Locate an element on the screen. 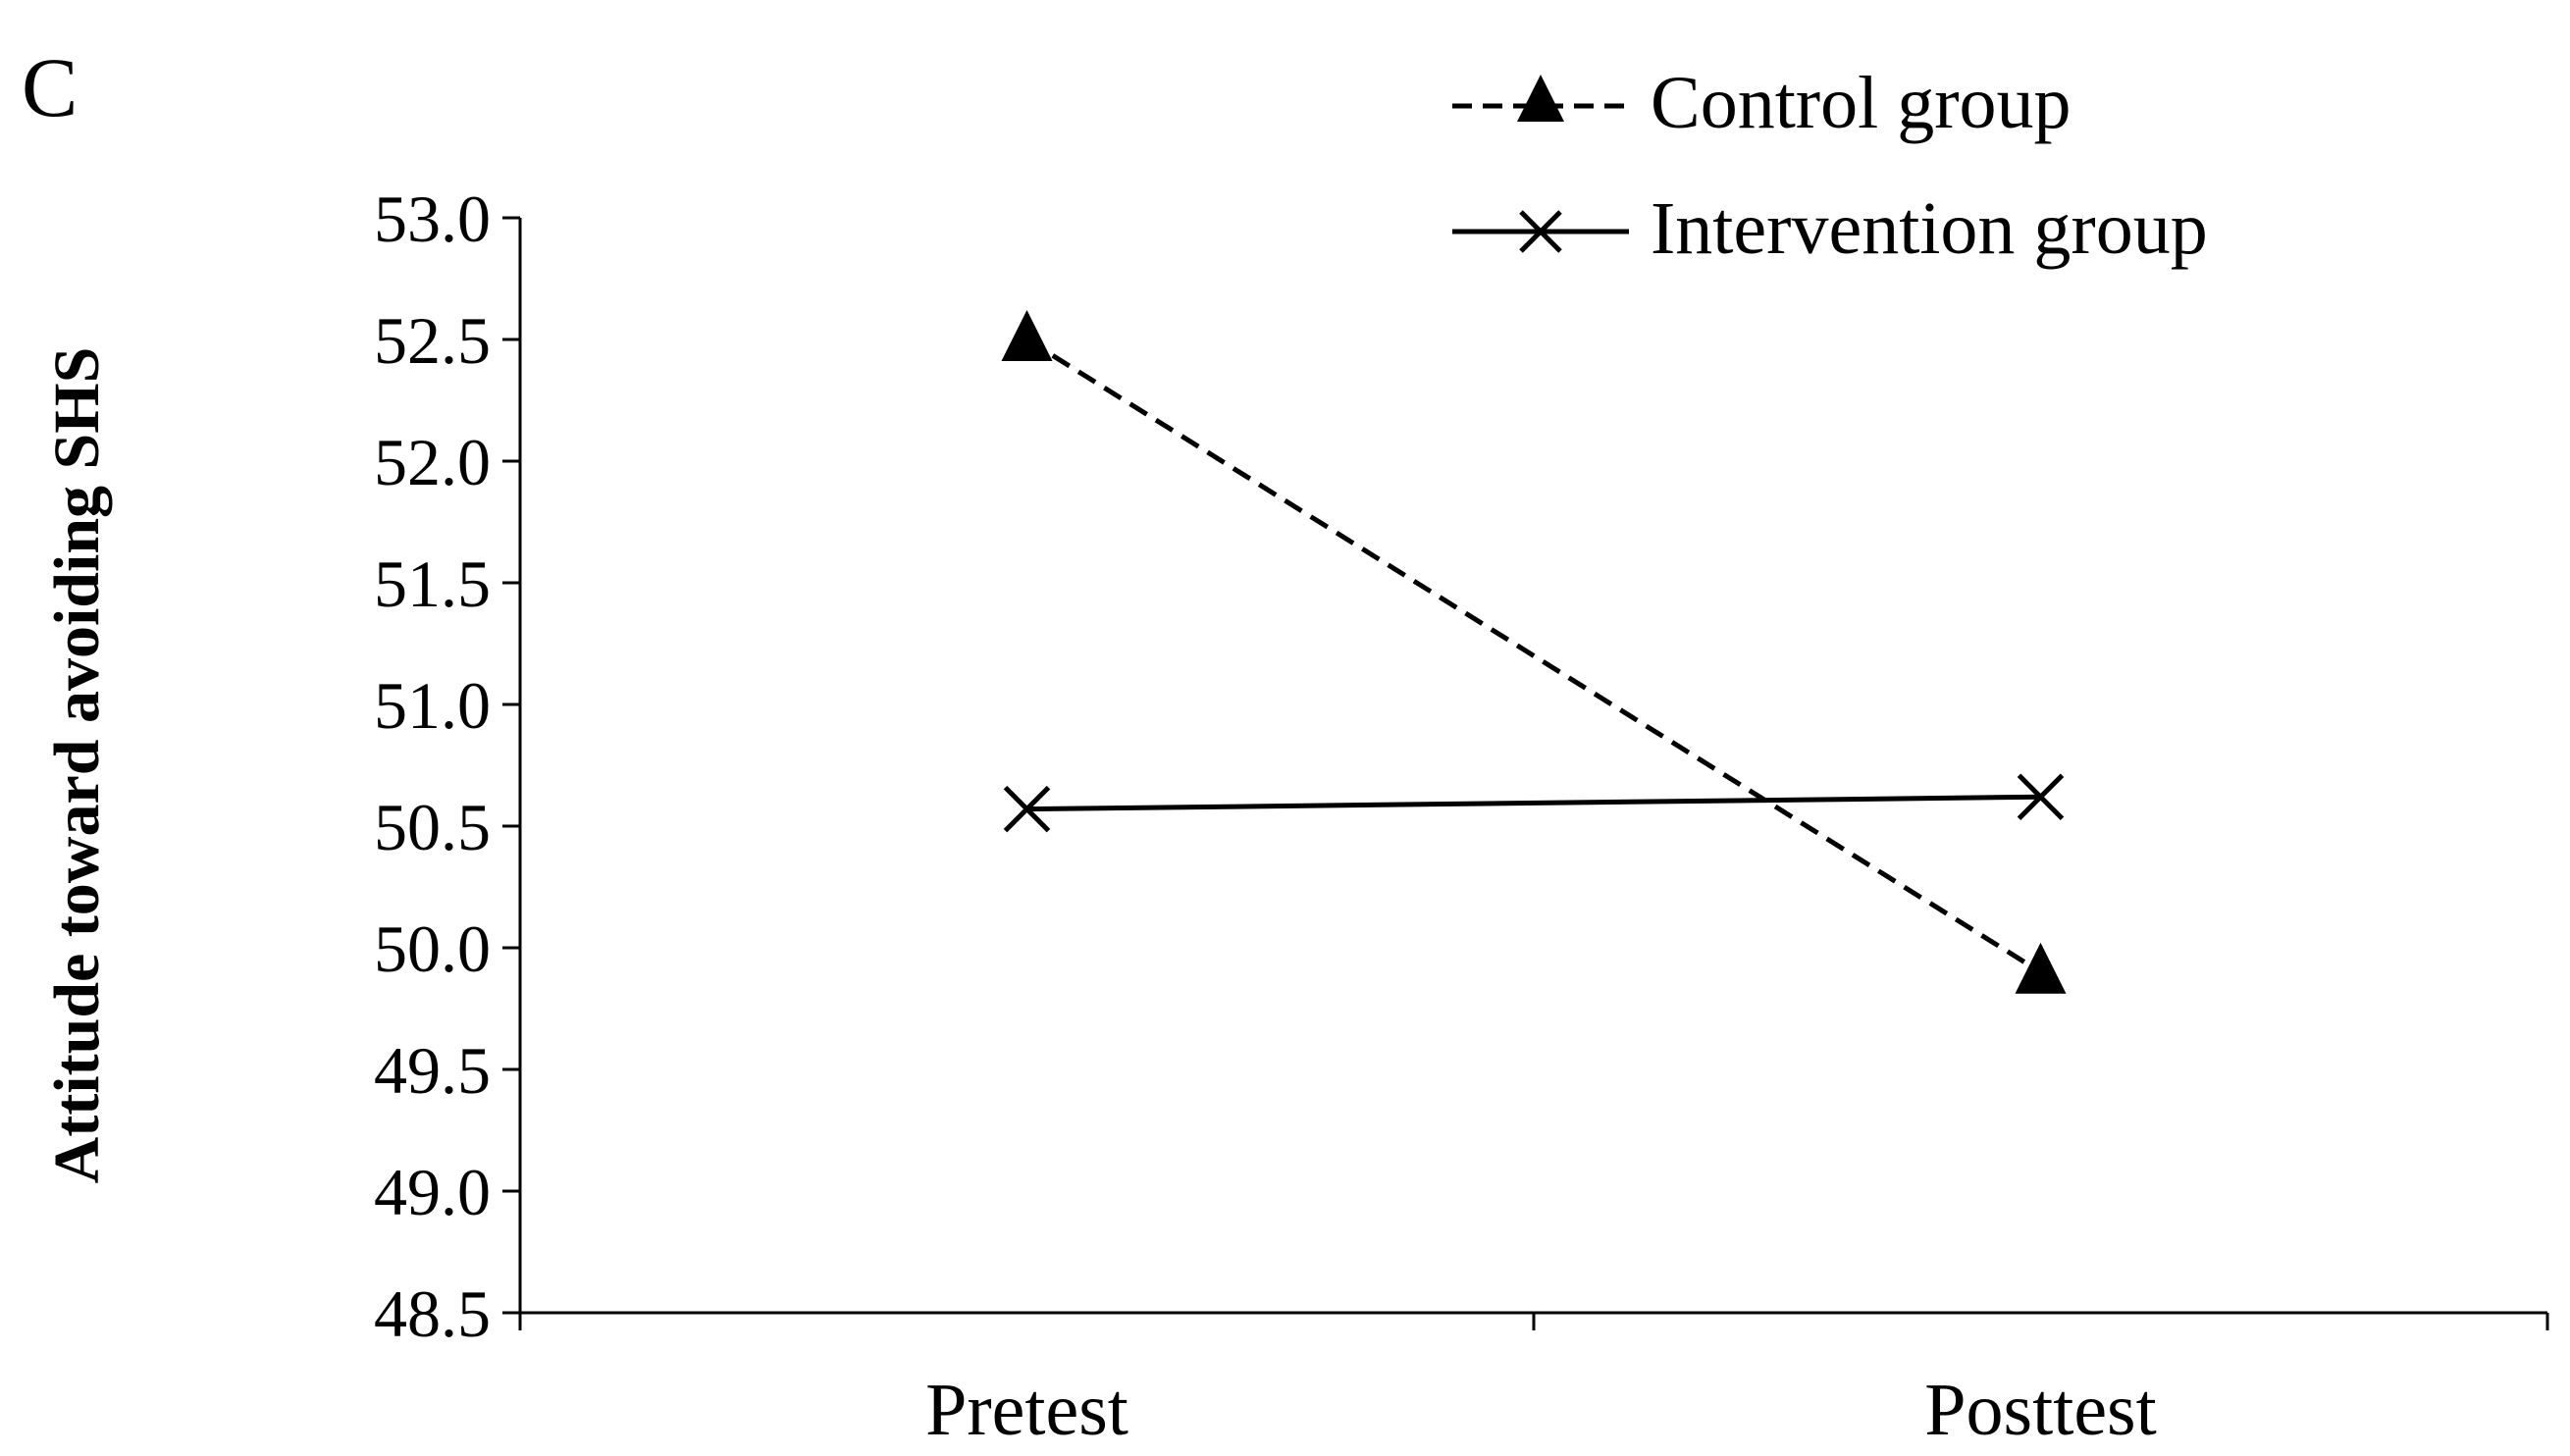 Image resolution: width=2570 pixels, height=1456 pixels. legend: Control group Intervention group is located at coordinates (1830, 166).